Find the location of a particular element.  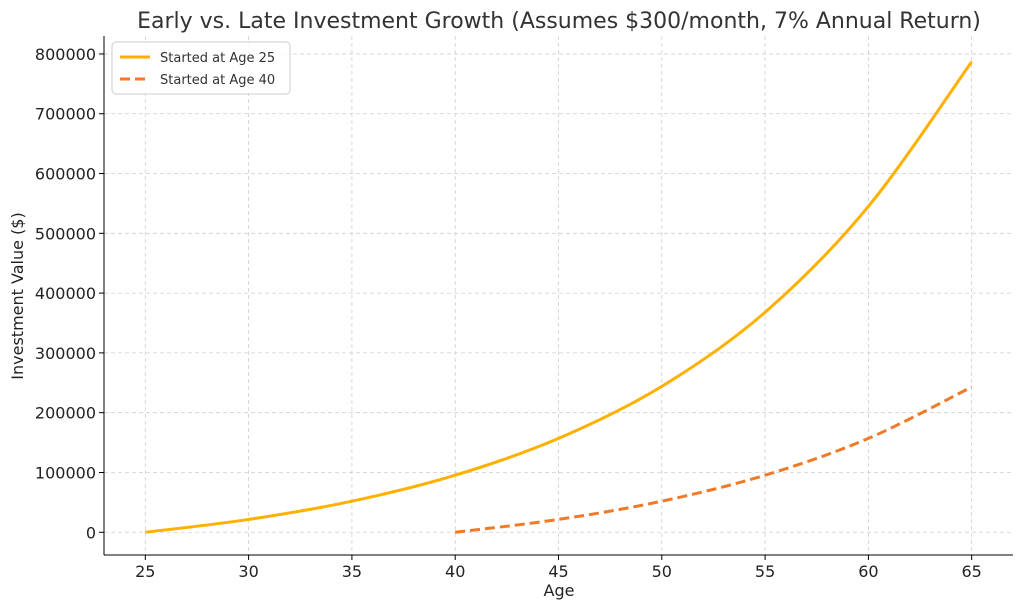

y-tick-label: 700000 is located at coordinates (65, 114).